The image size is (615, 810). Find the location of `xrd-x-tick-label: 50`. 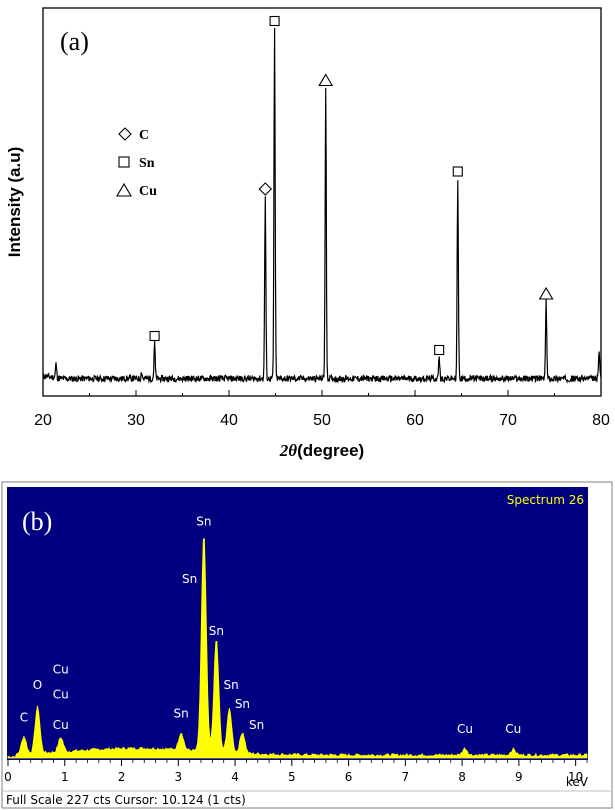

xrd-x-tick-label: 50 is located at coordinates (322, 420).